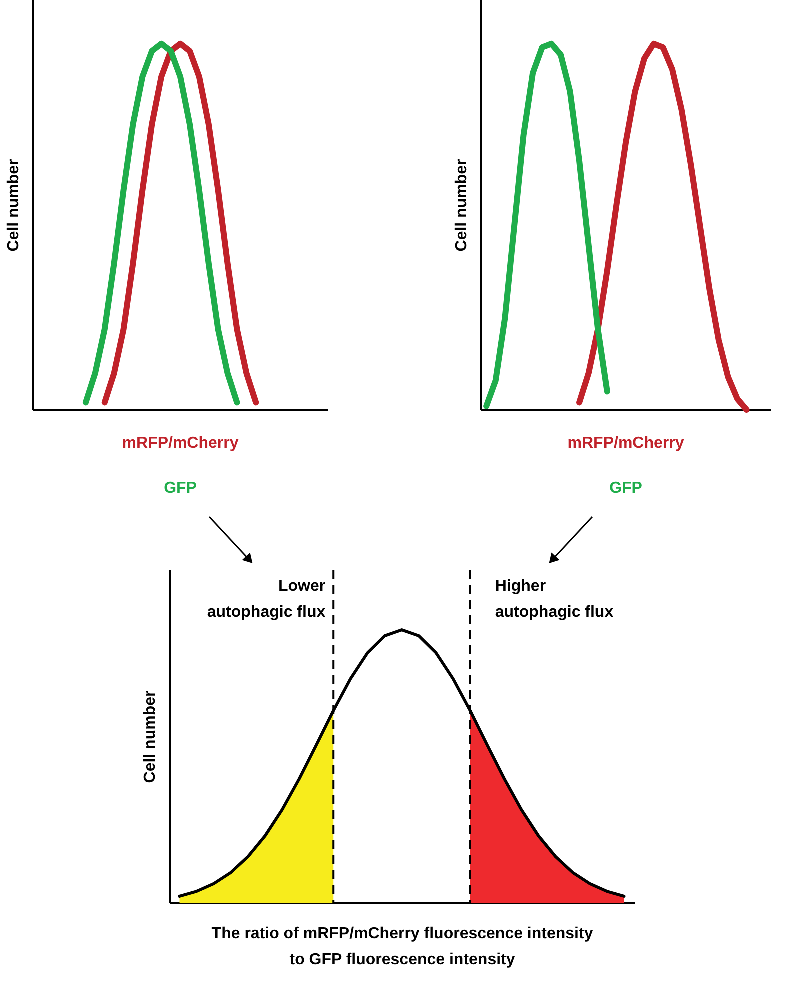 Image resolution: width=786 pixels, height=996 pixels. Describe the element at coordinates (554, 599) in the screenshot. I see `text: Higher autophagic flux` at that location.